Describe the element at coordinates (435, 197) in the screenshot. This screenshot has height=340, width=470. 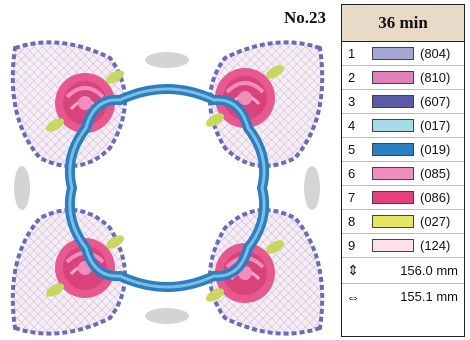
I see `thread-code: (086)` at that location.